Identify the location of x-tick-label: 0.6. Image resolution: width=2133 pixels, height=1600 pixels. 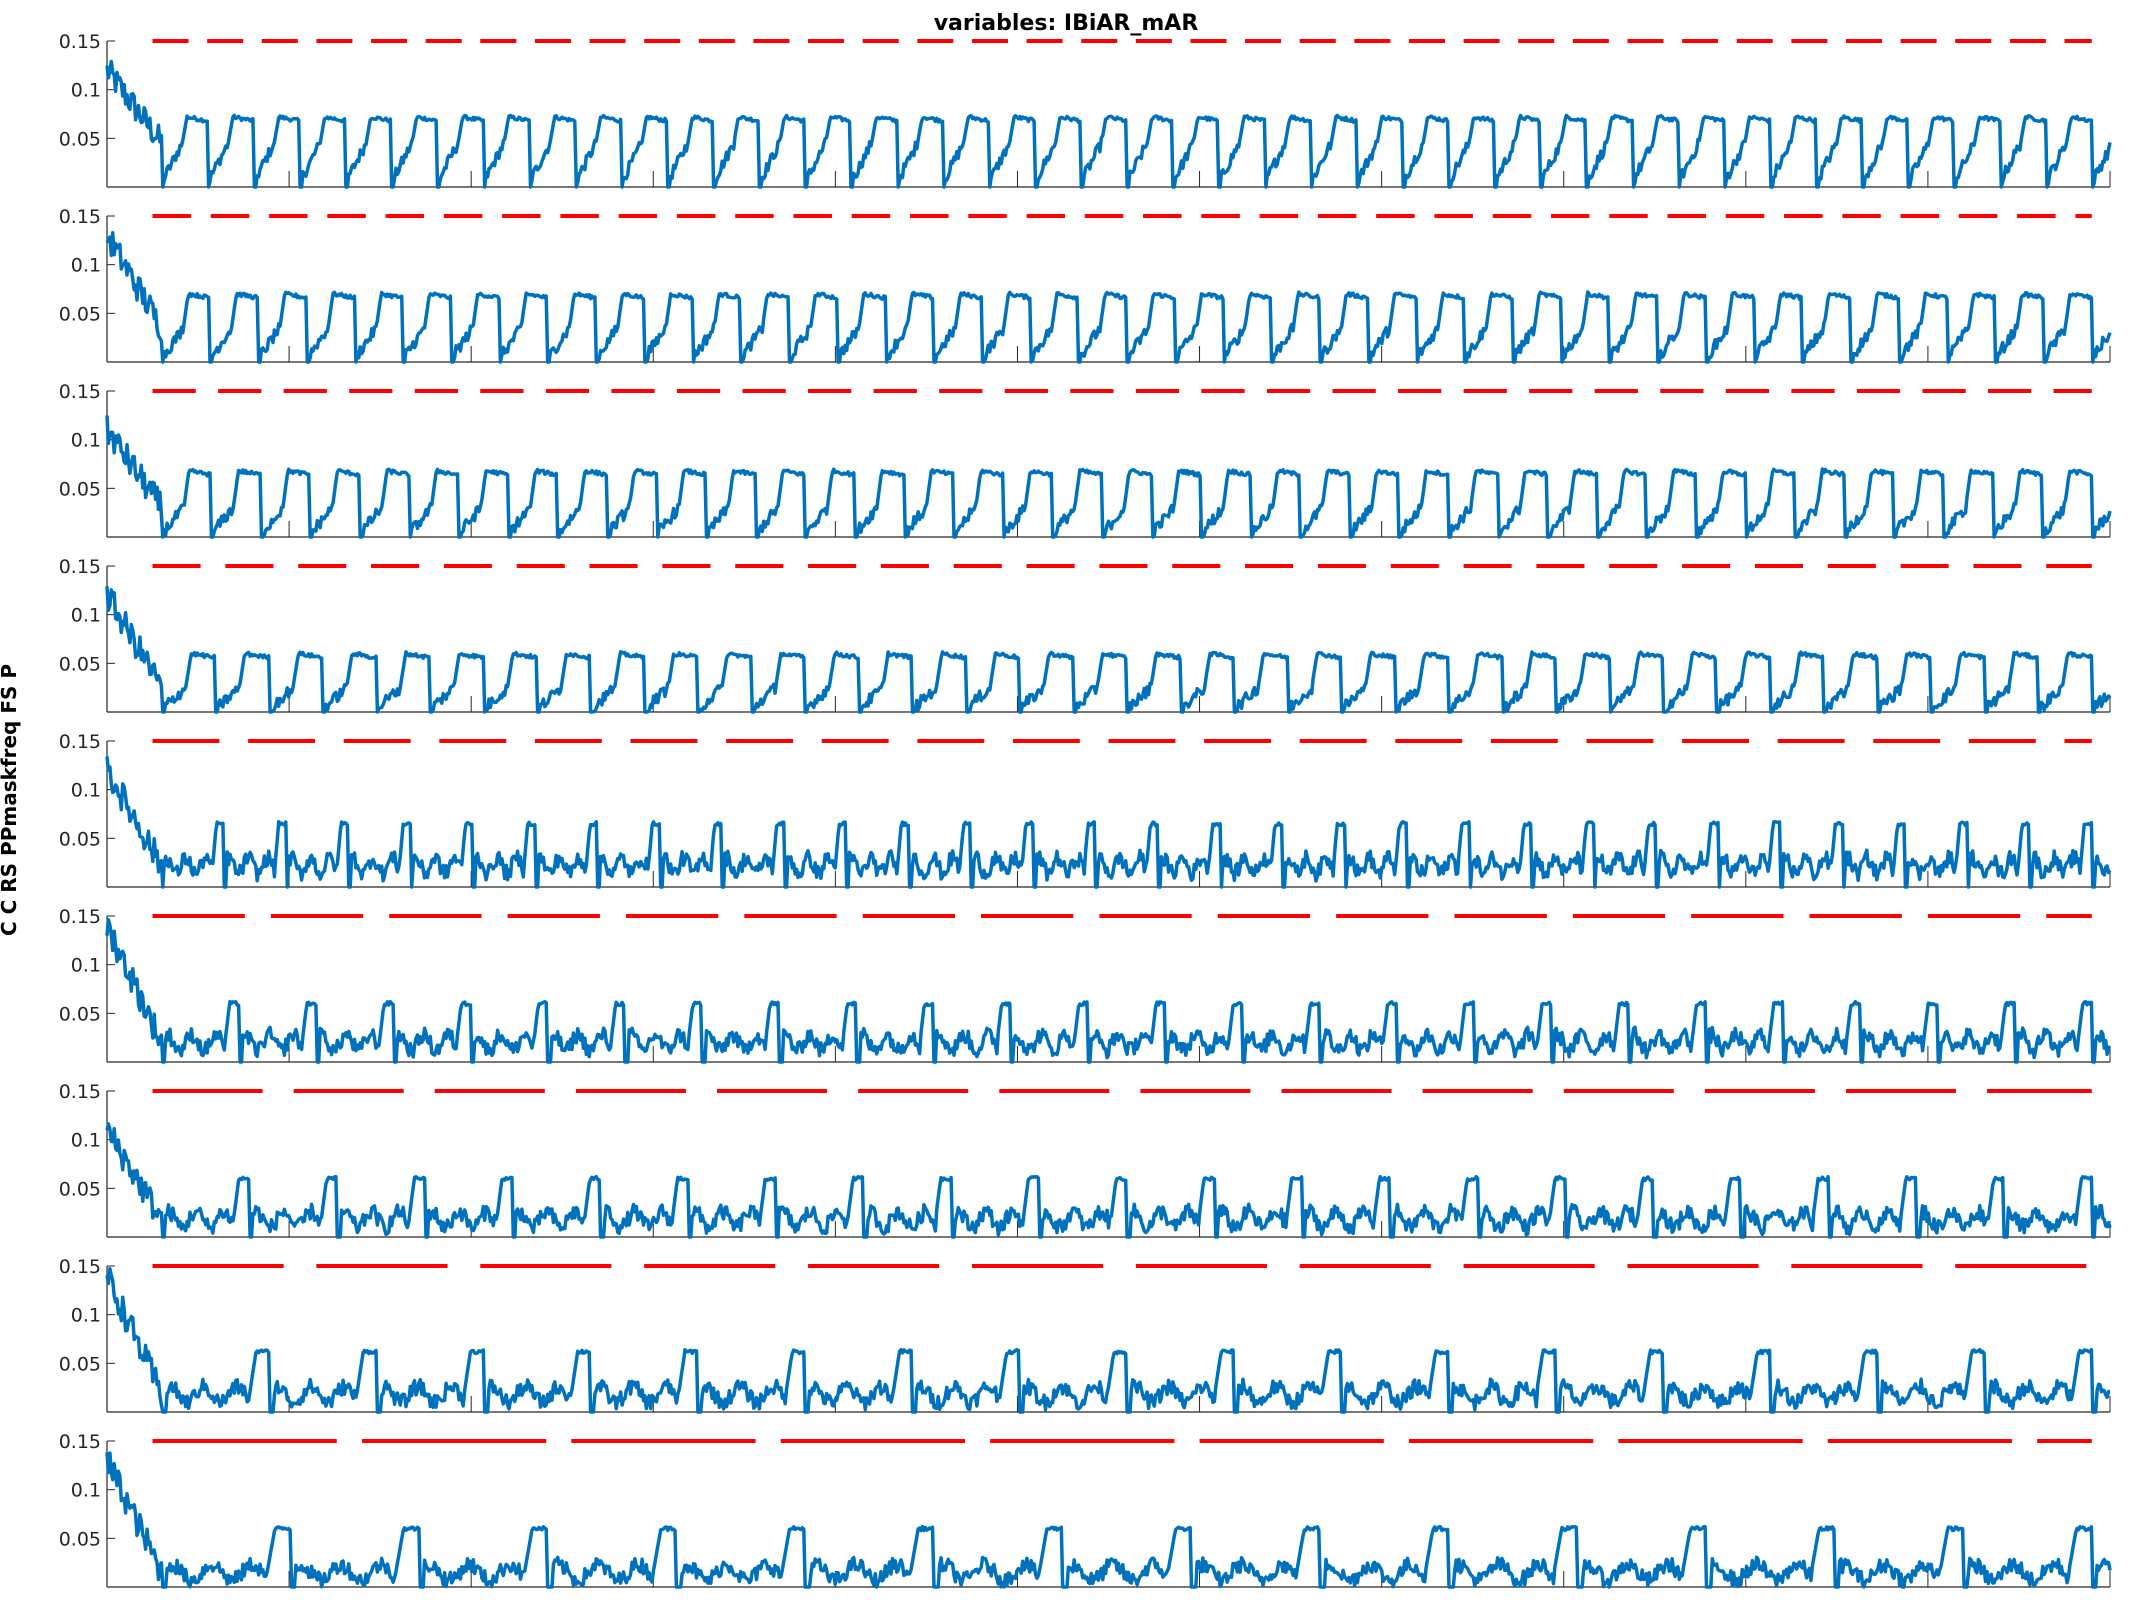
(653, 1599).